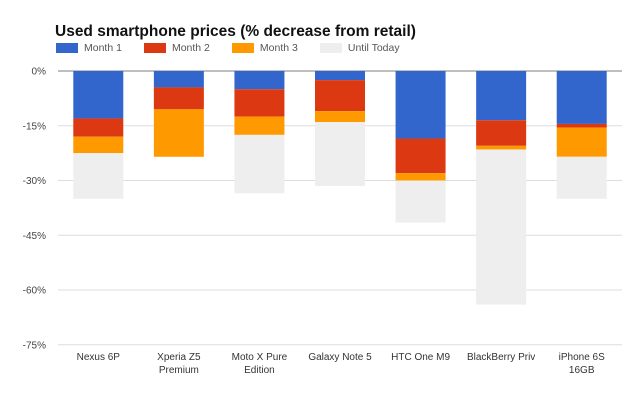  I want to click on x-tick-label: Xperia Z5, so click(179, 357).